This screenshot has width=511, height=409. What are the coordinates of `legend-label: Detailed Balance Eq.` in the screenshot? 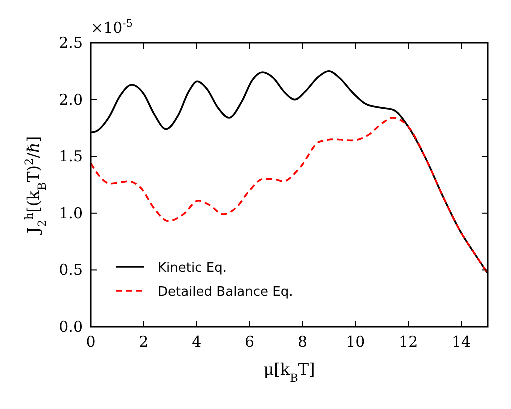 It's located at (226, 292).